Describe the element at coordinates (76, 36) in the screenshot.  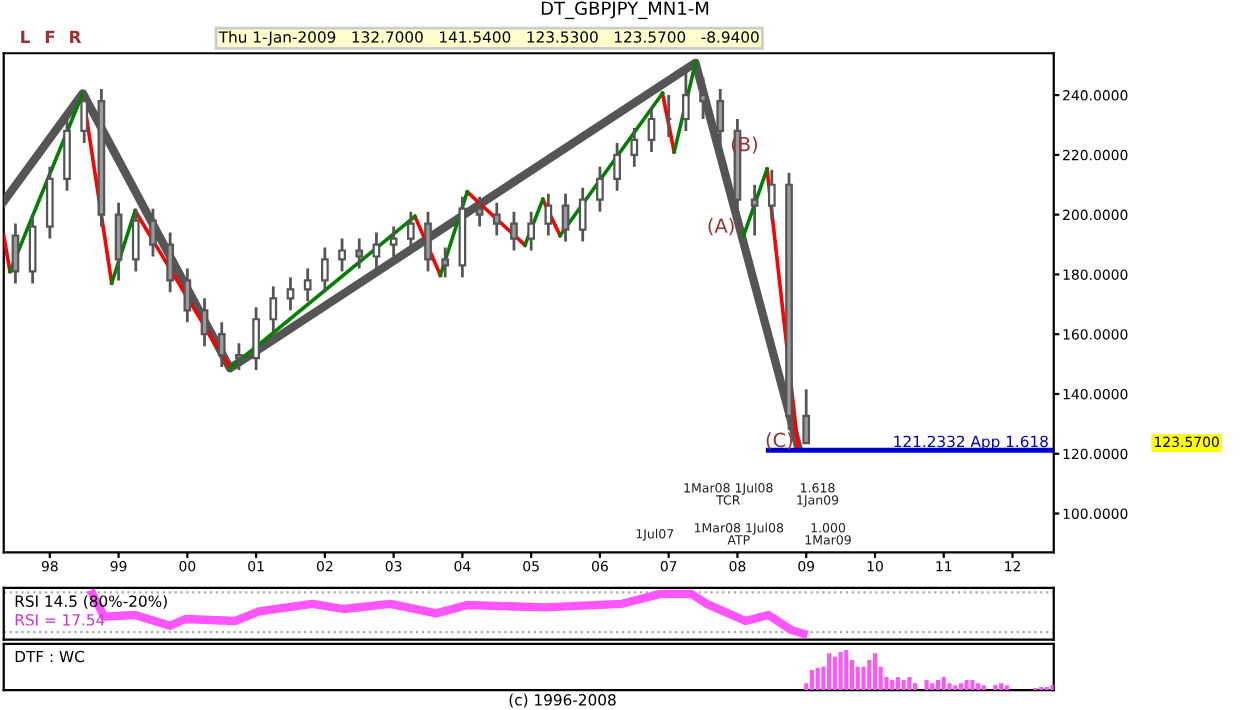
I see `text: R` at that location.